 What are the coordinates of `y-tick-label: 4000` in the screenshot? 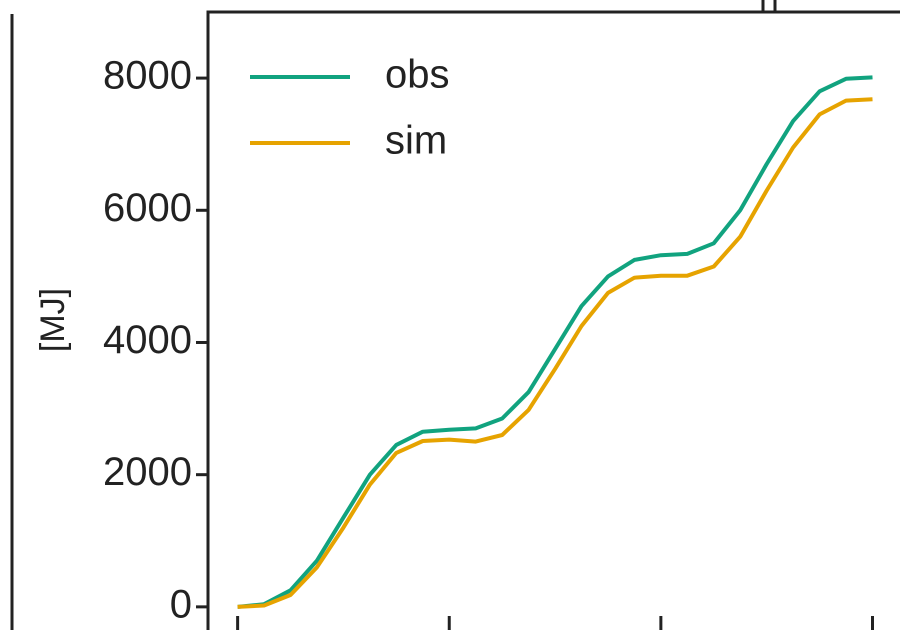 It's located at (147, 340).